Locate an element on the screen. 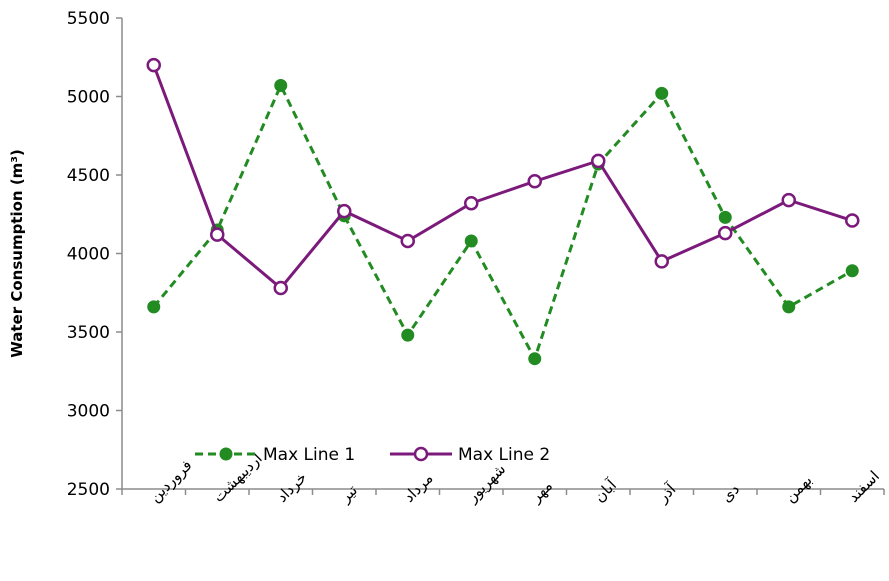 The width and height of the screenshot is (889, 581). y-tick-label: 4500 is located at coordinates (88, 176).